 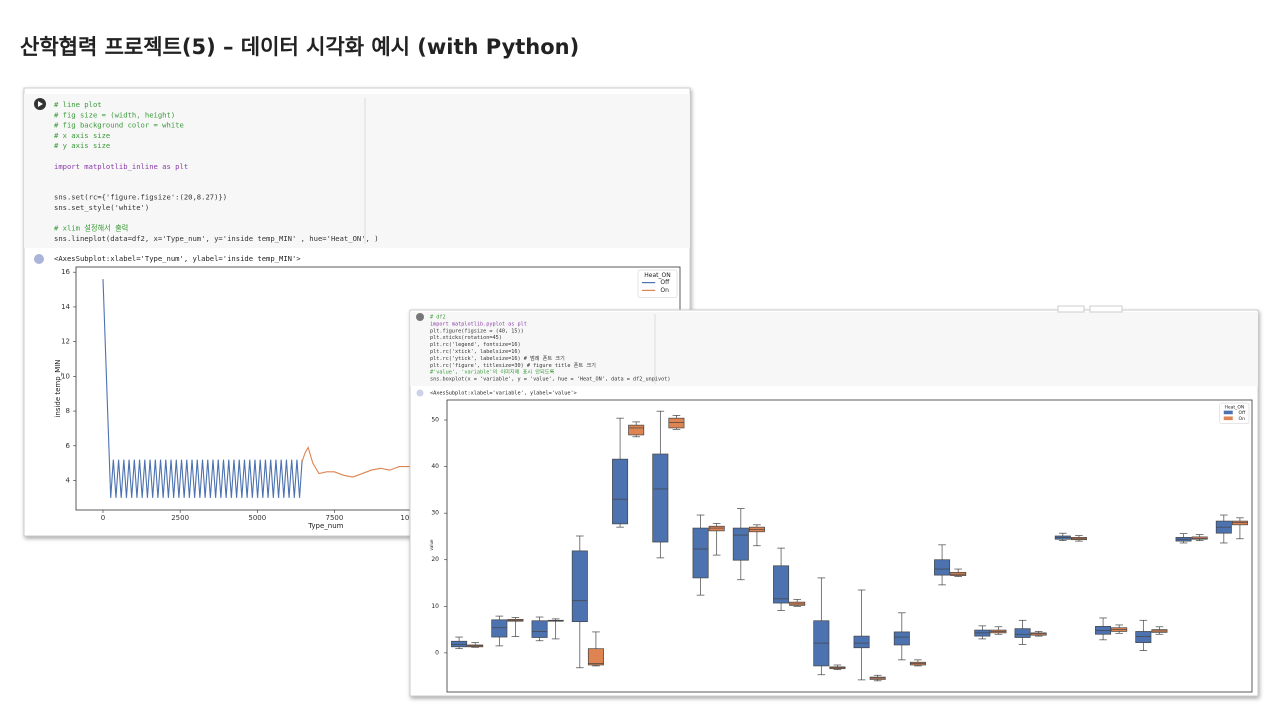 What do you see at coordinates (438, 318) in the screenshot?
I see `code-line: # df2` at bounding box center [438, 318].